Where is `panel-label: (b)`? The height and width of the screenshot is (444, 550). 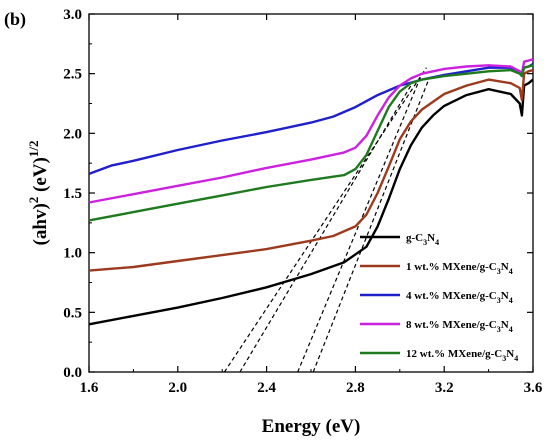 panel-label: (b) is located at coordinates (15, 19).